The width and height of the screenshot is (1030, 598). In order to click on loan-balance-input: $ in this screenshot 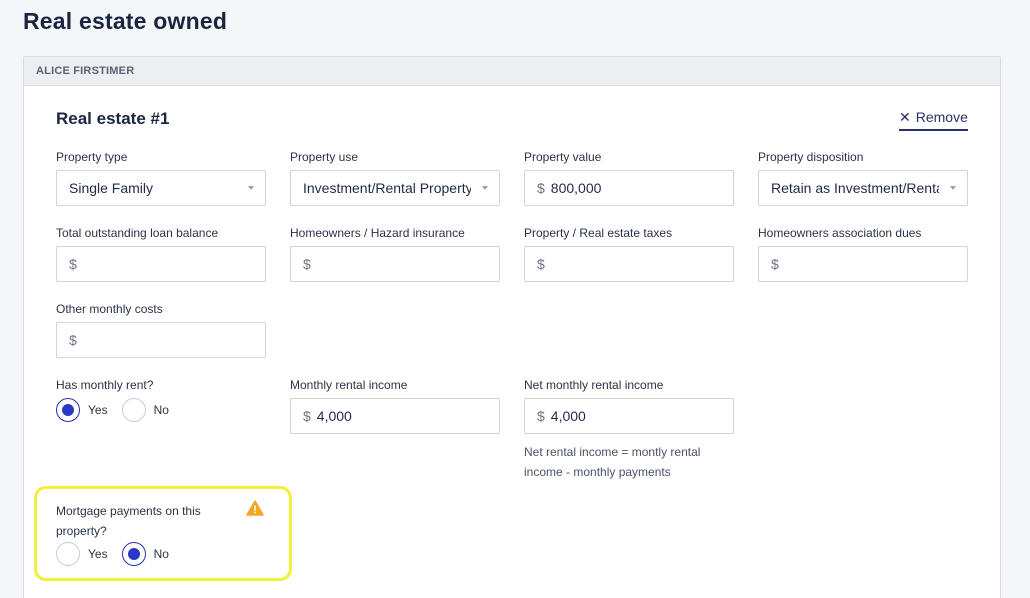, I will do `click(161, 264)`.